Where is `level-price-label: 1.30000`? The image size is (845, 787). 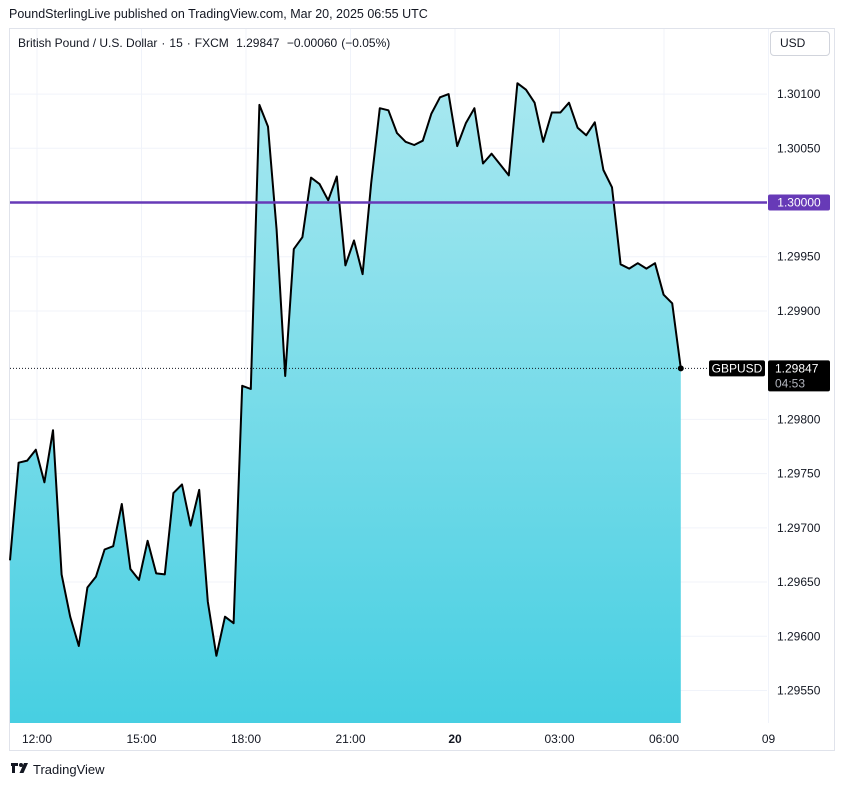 level-price-label: 1.30000 is located at coordinates (799, 203).